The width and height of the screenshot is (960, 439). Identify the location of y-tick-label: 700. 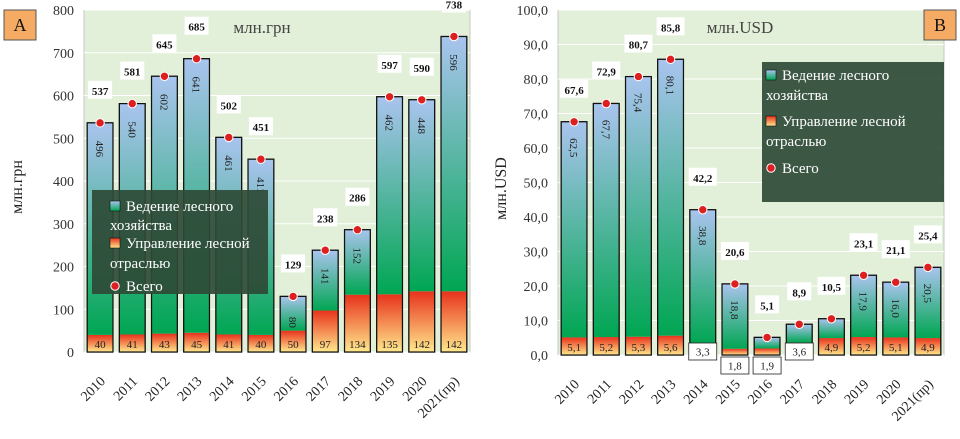
(63, 54).